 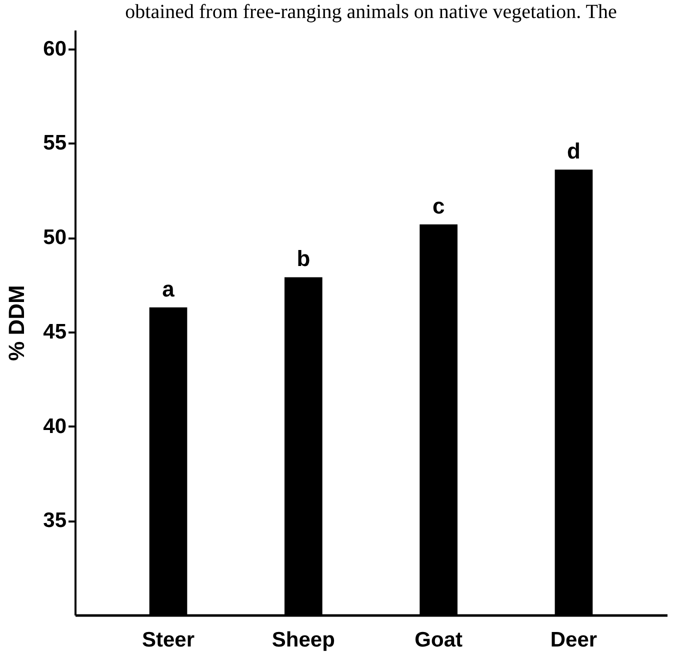 I want to click on x-tick-label: Steer, so click(x=168, y=640).